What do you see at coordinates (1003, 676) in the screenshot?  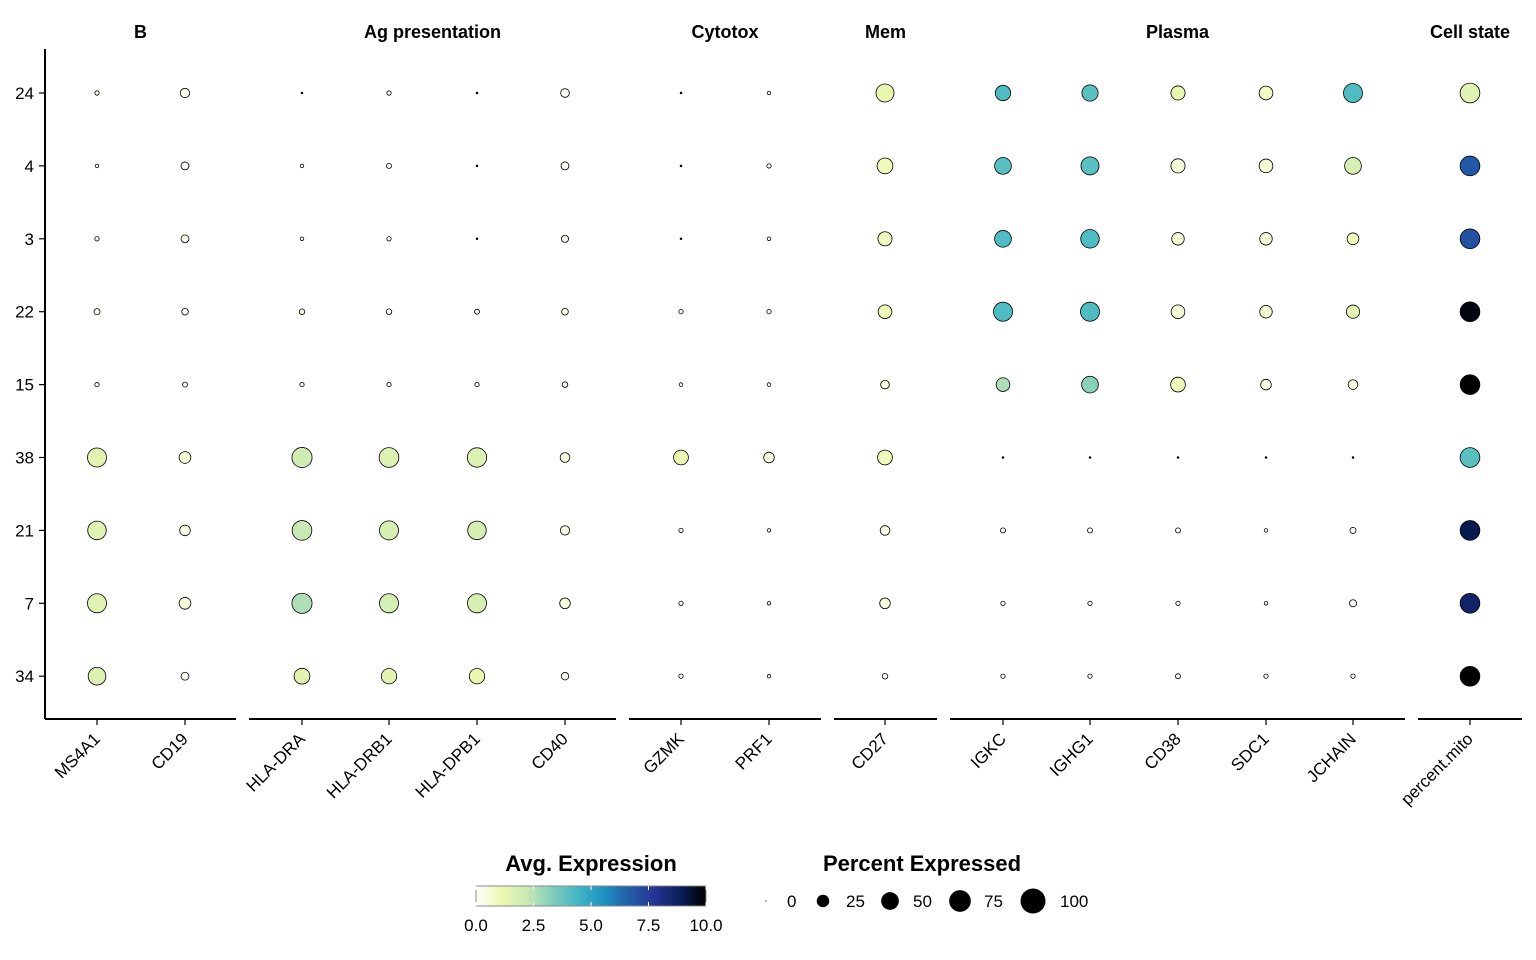 I see `dot-34-IGKC` at bounding box center [1003, 676].